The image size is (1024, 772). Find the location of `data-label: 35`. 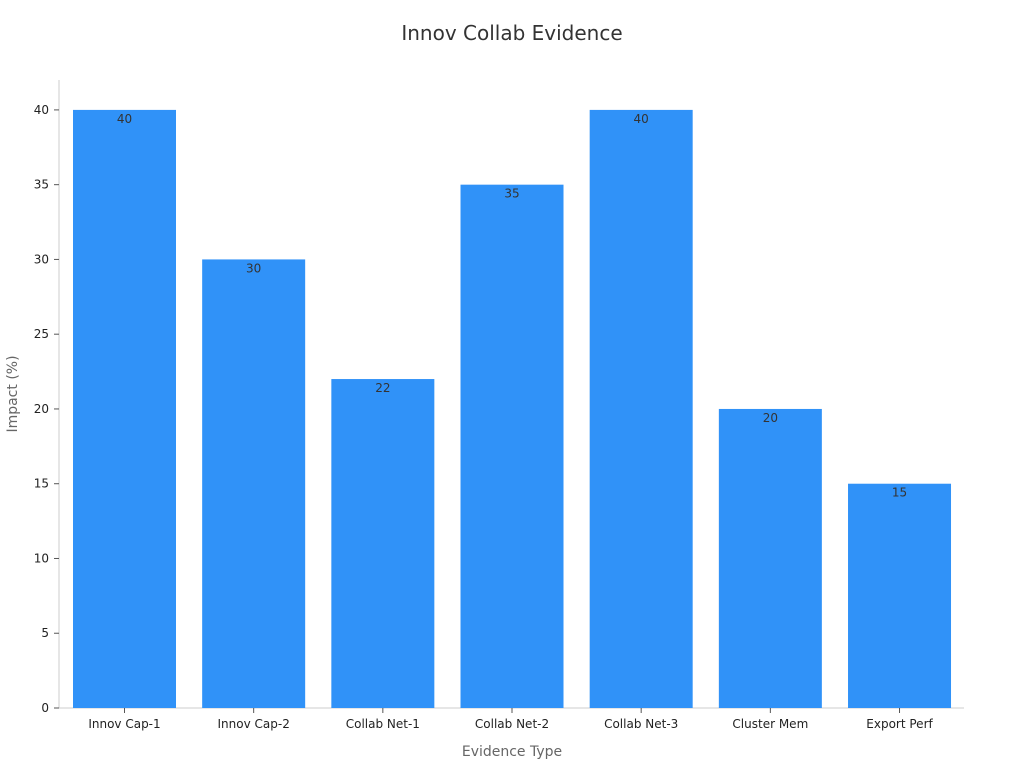

data-label: 35 is located at coordinates (511, 194).